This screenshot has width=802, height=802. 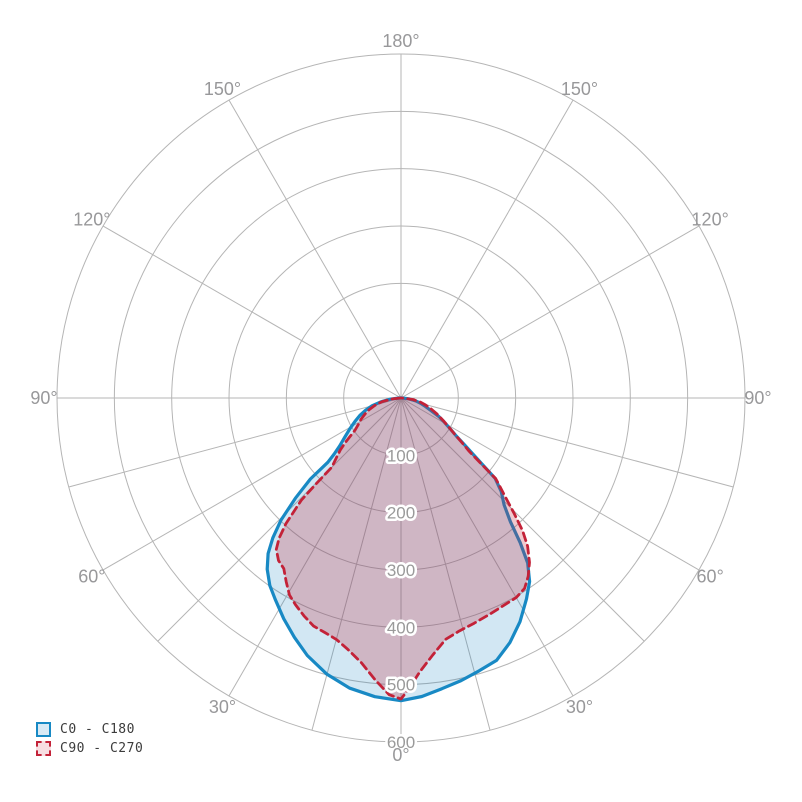 I want to click on radial-tick-label: 200, so click(x=401, y=513).